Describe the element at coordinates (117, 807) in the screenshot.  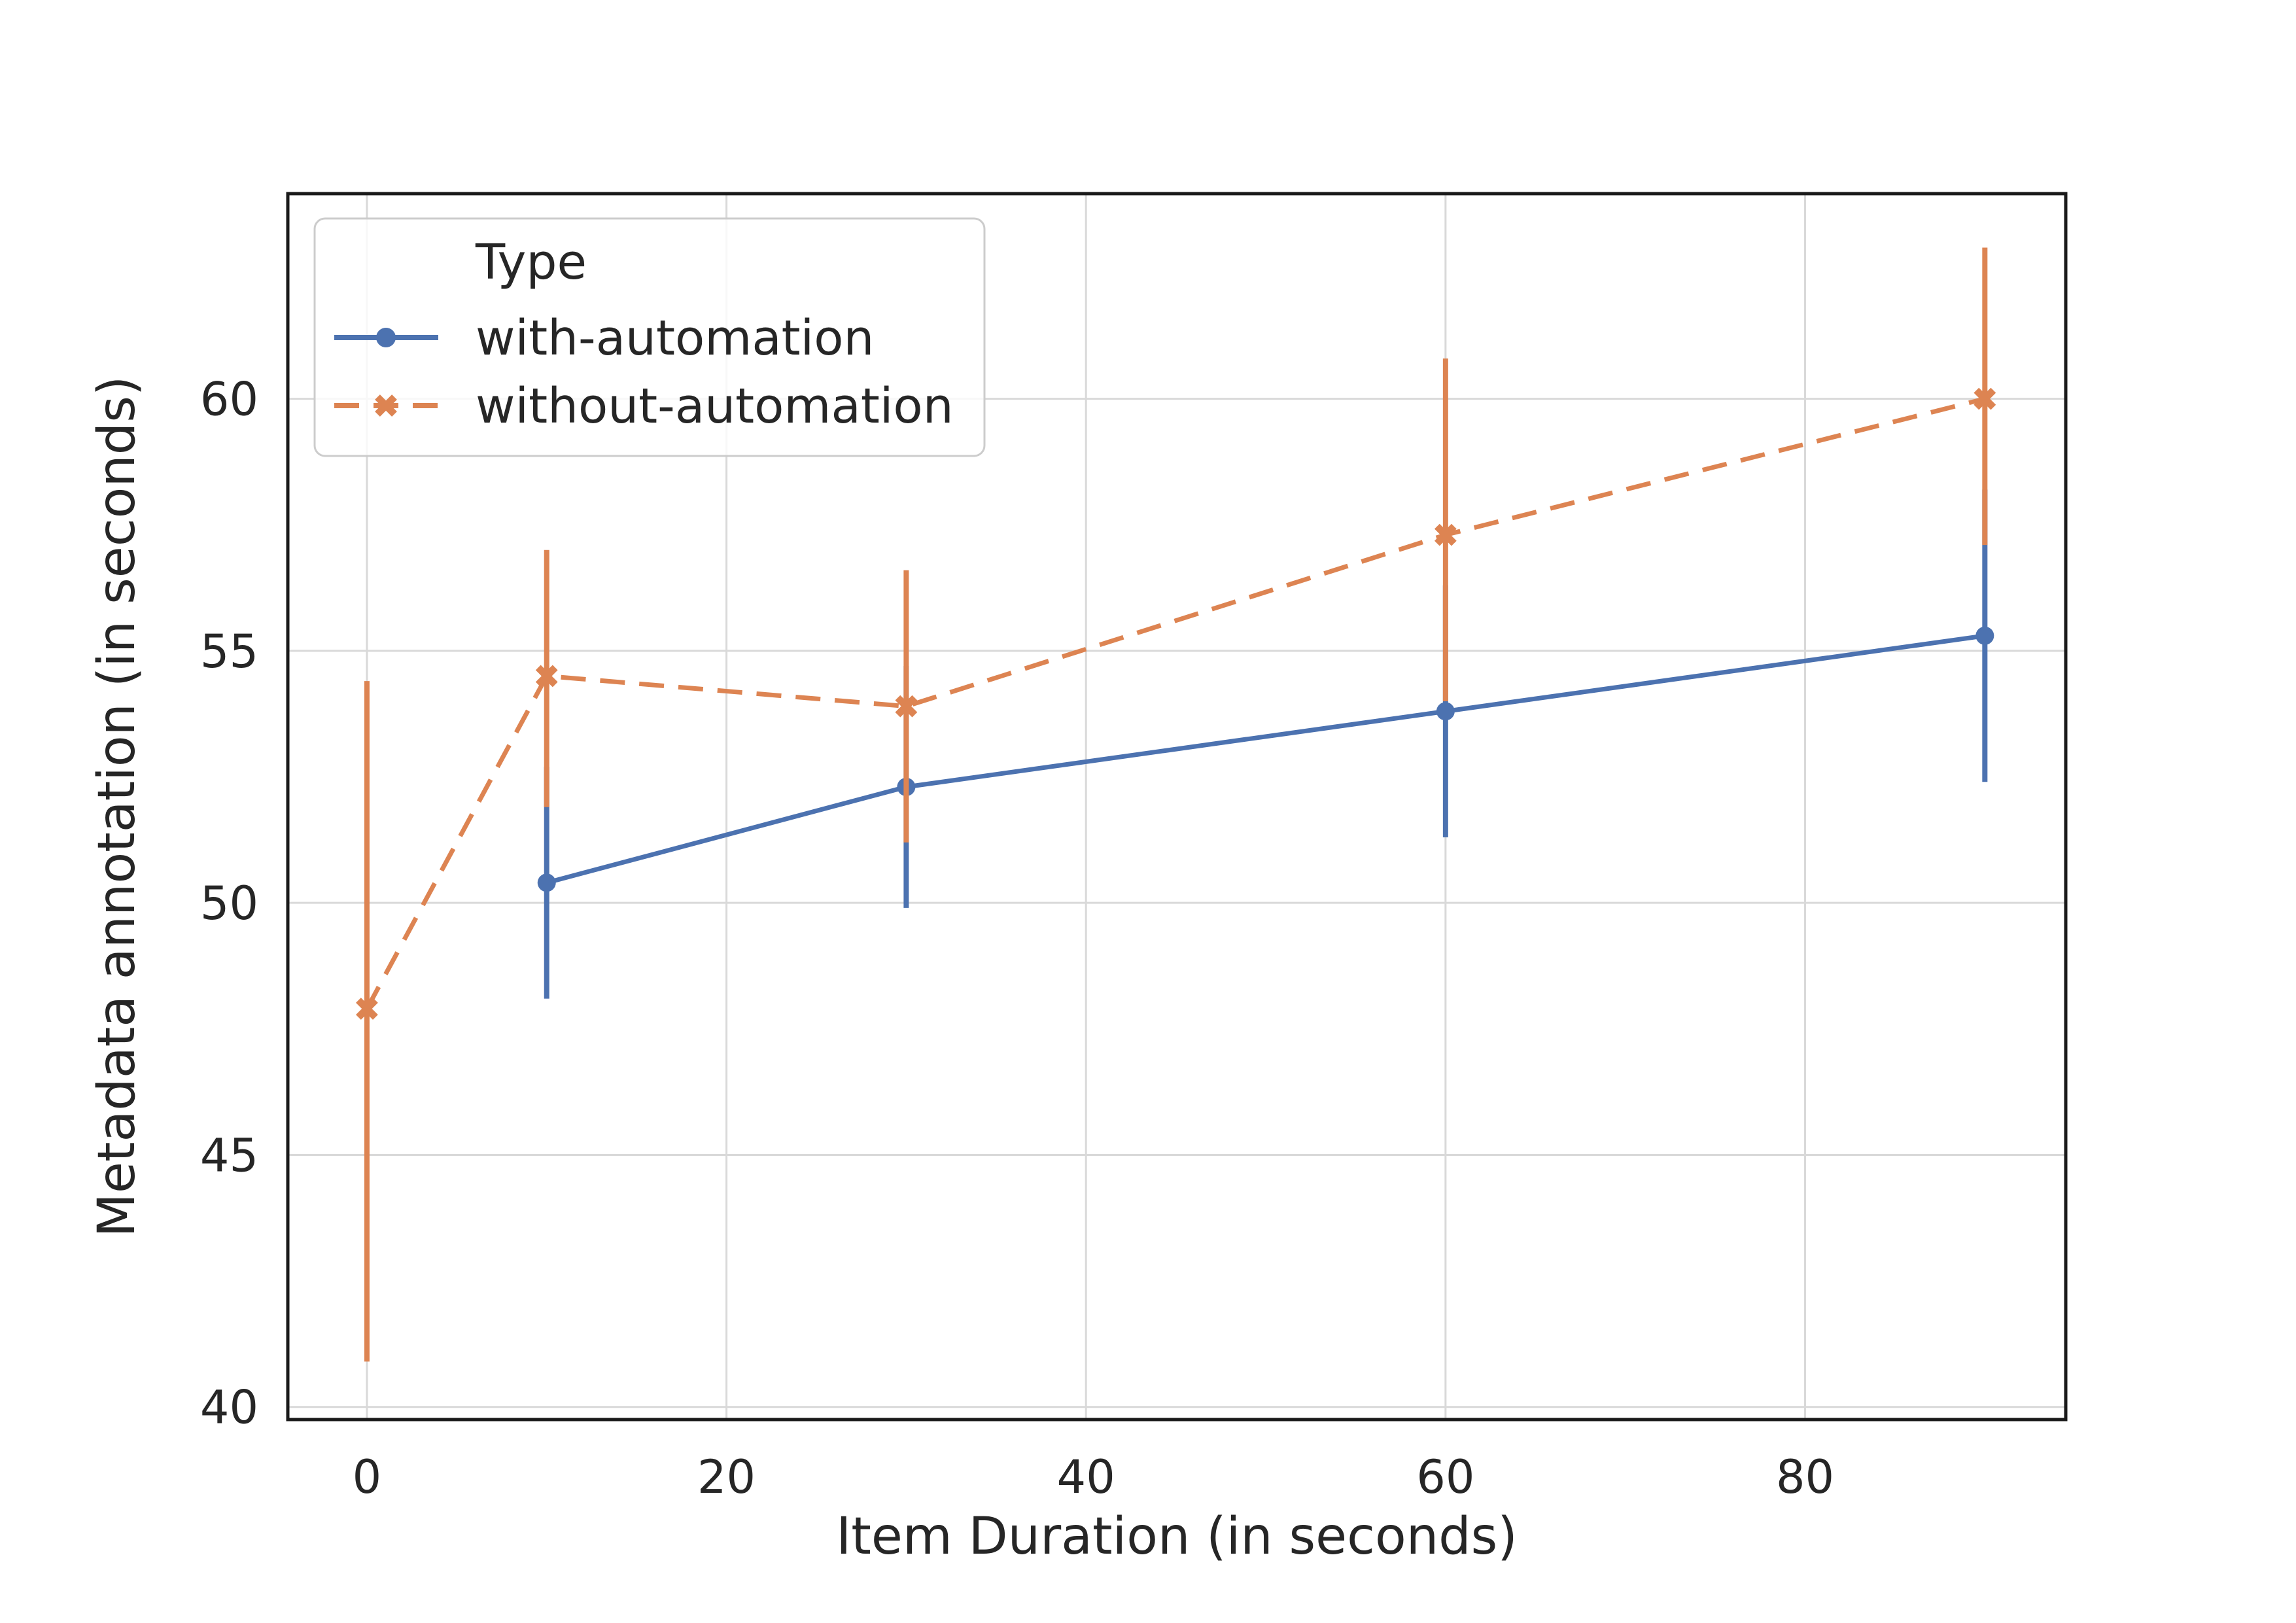
I see `y-axis-label: Metadata annotation (in seconds)` at that location.